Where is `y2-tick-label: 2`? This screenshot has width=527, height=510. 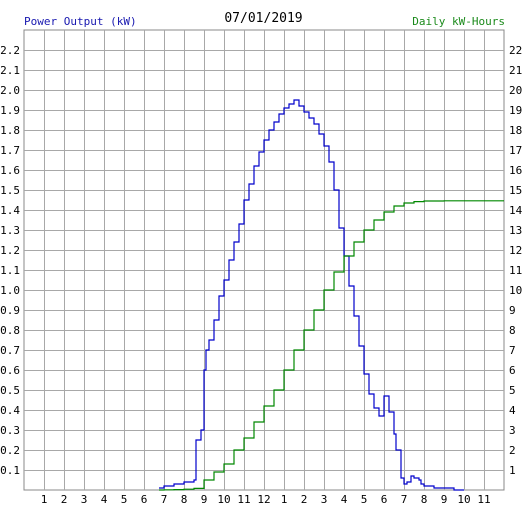 y2-tick-label: 2 is located at coordinates (512, 450).